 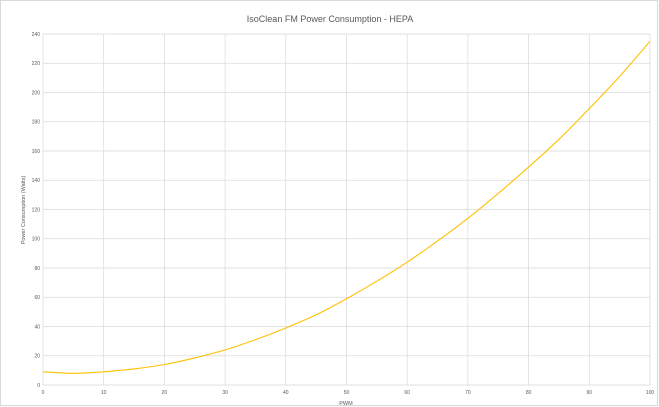 I want to click on x-tick-label-0: 0, so click(x=43, y=393).